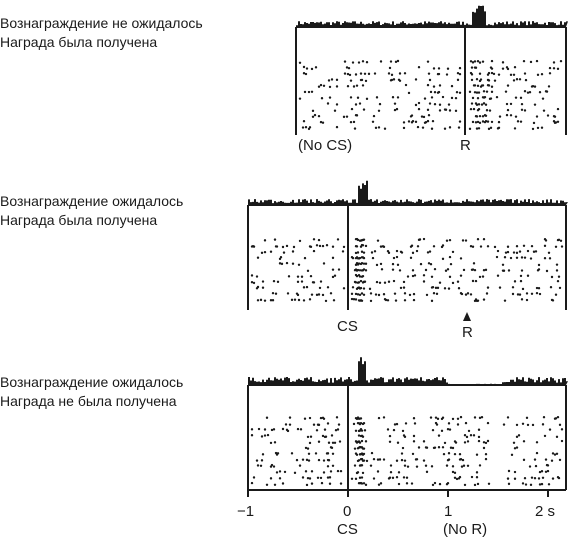  Describe the element at coordinates (79, 42) in the screenshot. I see `panel-1-outcome: Награда была получена` at that location.